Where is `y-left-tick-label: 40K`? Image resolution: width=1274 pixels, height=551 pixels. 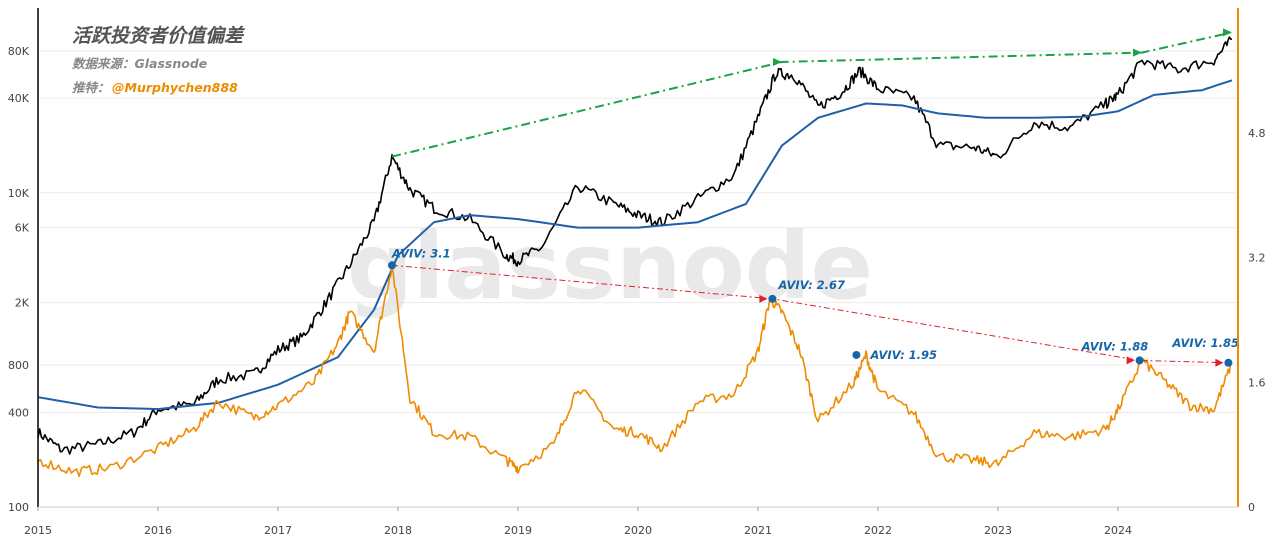 y-left-tick-label: 40K is located at coordinates (19, 98).